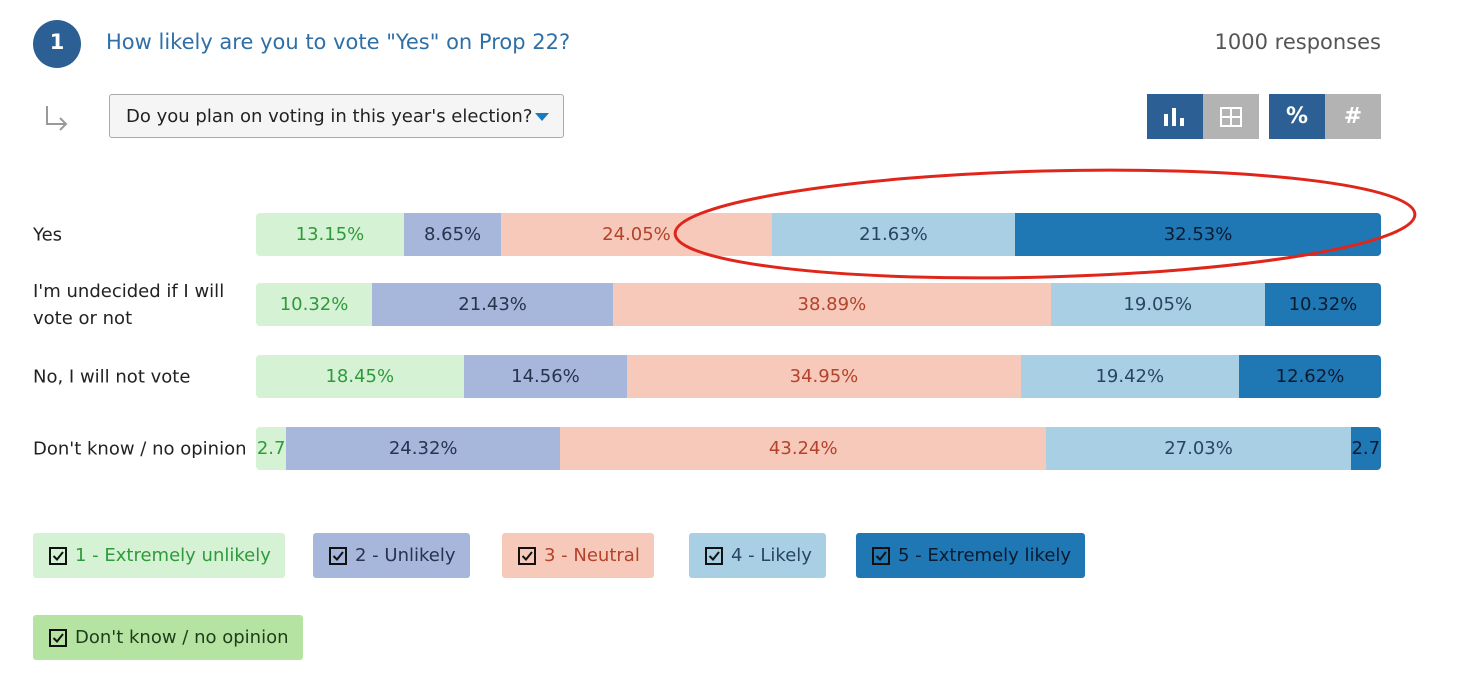 The width and height of the screenshot is (1460, 688). I want to click on bar-segment: 19.05%, so click(1157, 304).